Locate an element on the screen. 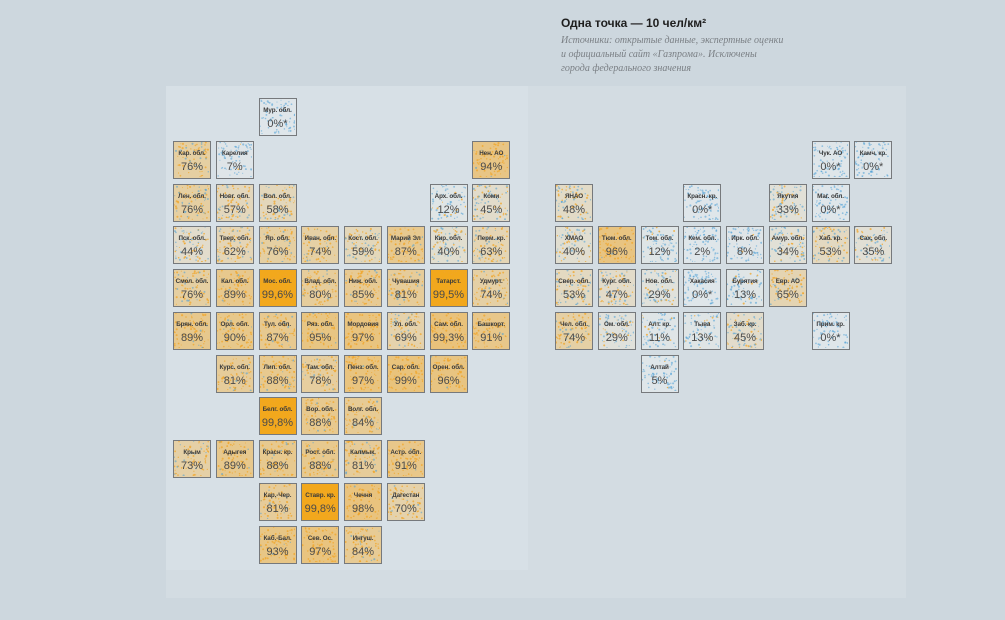  region-tile: ЯНАО 48% is located at coordinates (574, 202).